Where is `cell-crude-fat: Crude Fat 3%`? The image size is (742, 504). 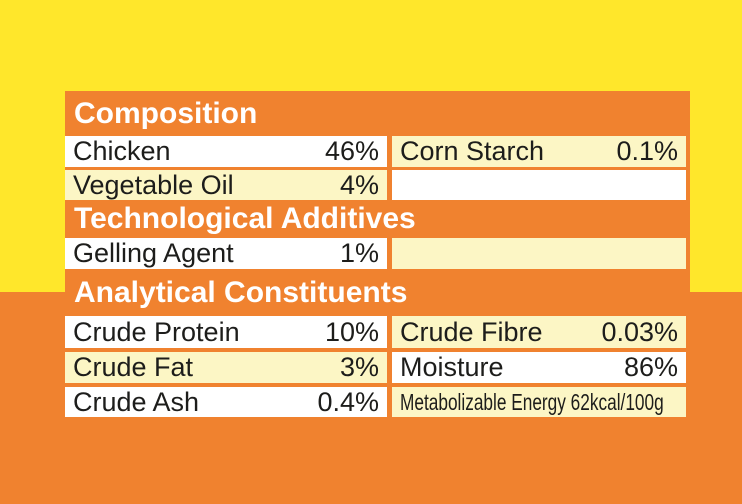
cell-crude-fat: Crude Fat 3% is located at coordinates (226, 367).